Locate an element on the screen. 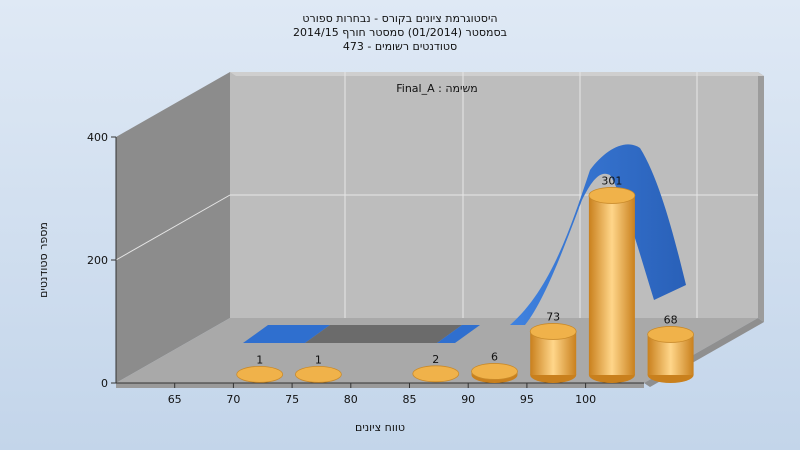 The image size is (800, 450). curve-flat-left is located at coordinates (286, 334).